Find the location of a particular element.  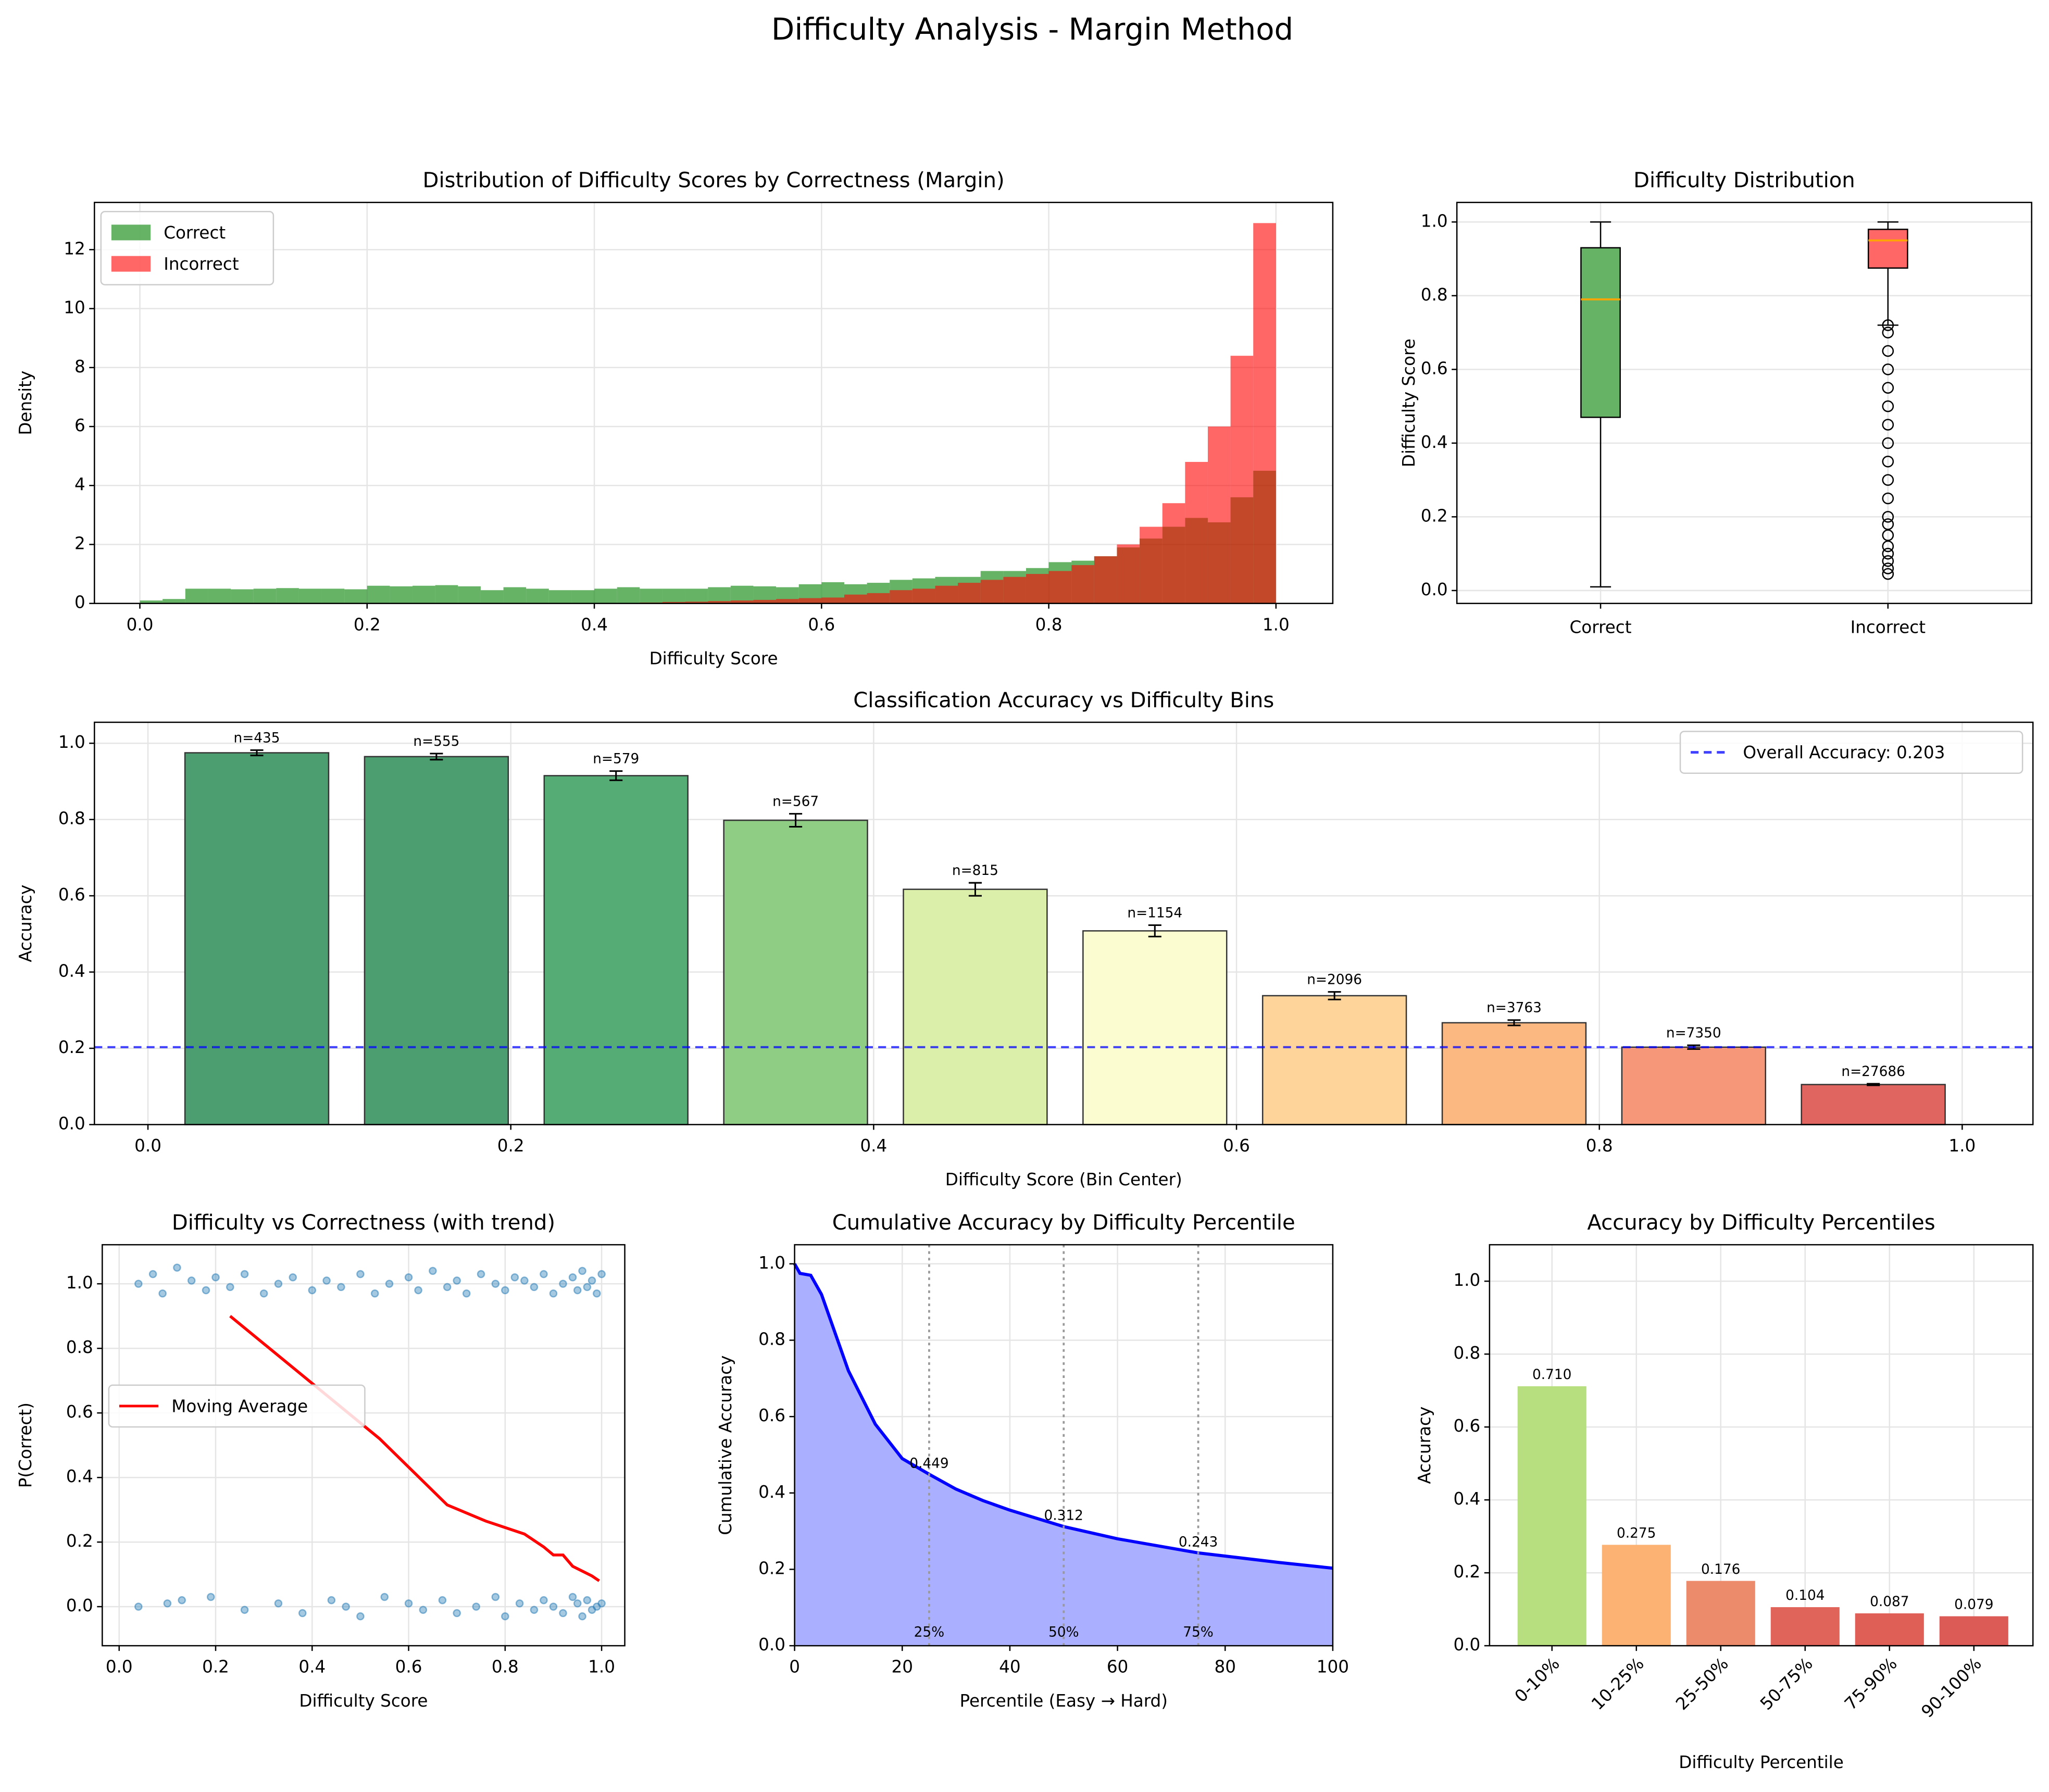

y-tick-label: 2 is located at coordinates (80, 543).